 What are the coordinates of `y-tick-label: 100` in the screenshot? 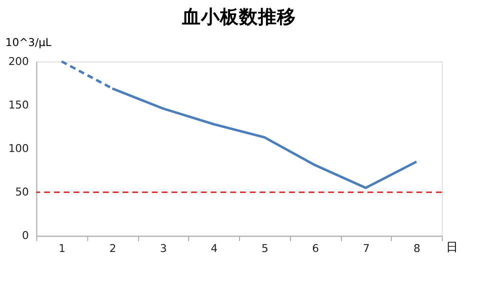 It's located at (19, 149).